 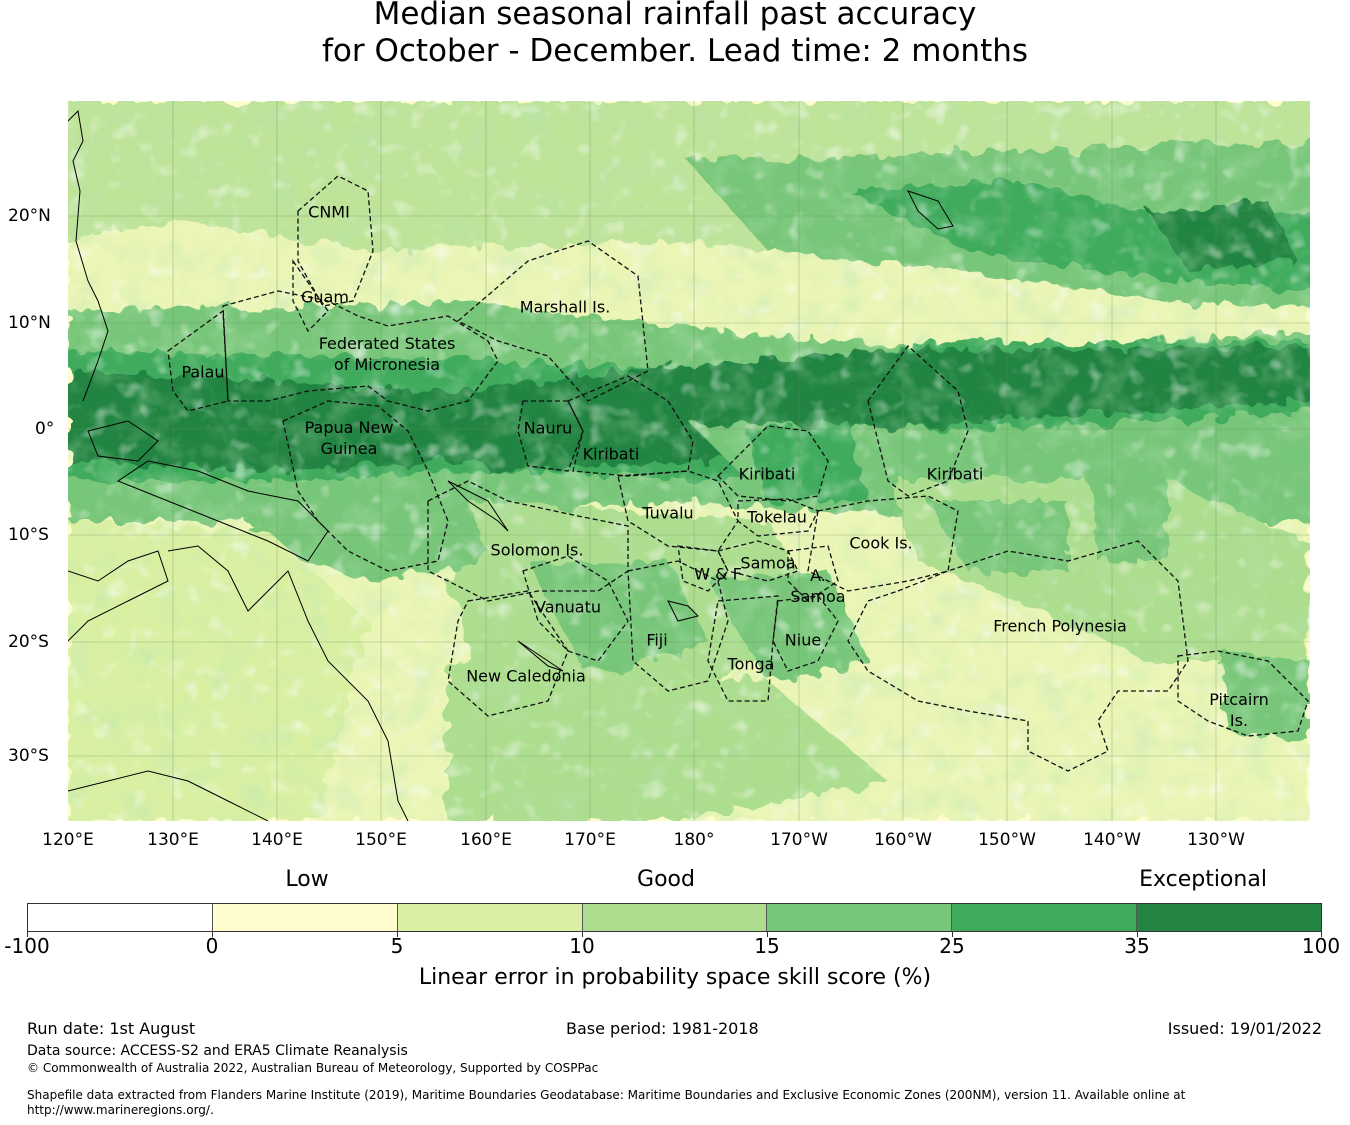 I want to click on issued-date: Issued: 19/01/2022, so click(x=1244, y=1028).